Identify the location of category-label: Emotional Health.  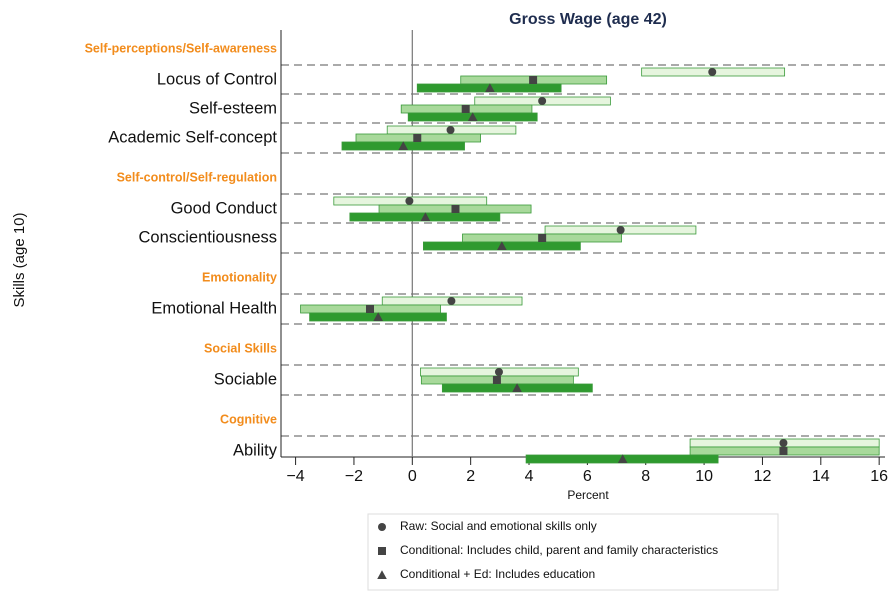
(214, 308).